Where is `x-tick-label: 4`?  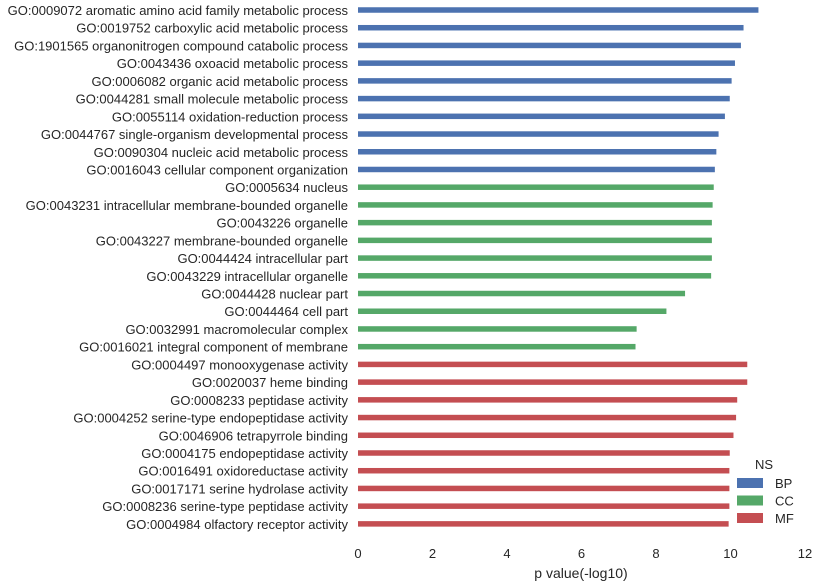
x-tick-label: 4 is located at coordinates (506, 553).